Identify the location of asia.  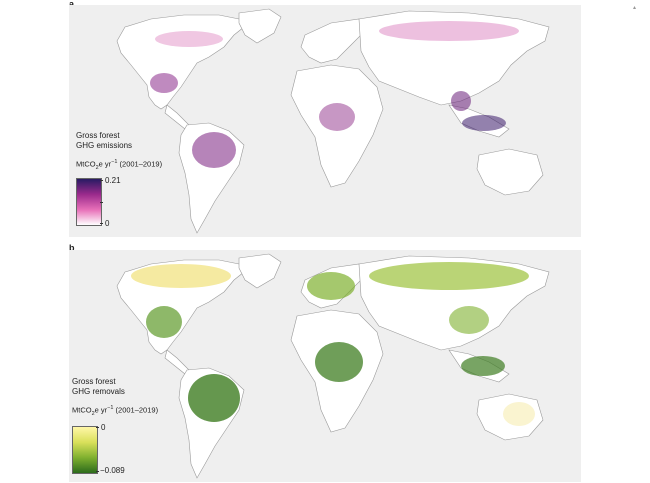
(454, 58).